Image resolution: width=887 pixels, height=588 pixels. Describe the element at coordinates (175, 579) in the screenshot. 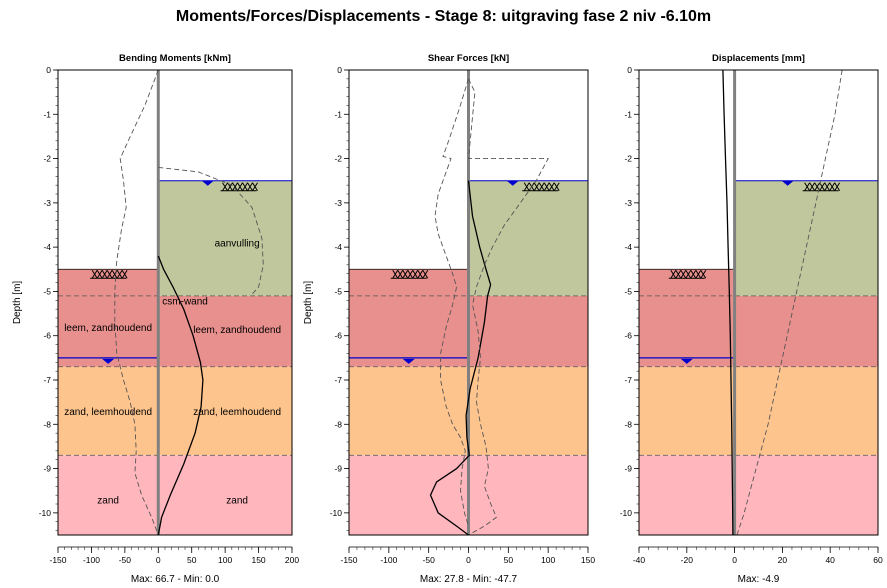

I see `panel-footer: Max: 66.7 - Min: 0.0` at that location.